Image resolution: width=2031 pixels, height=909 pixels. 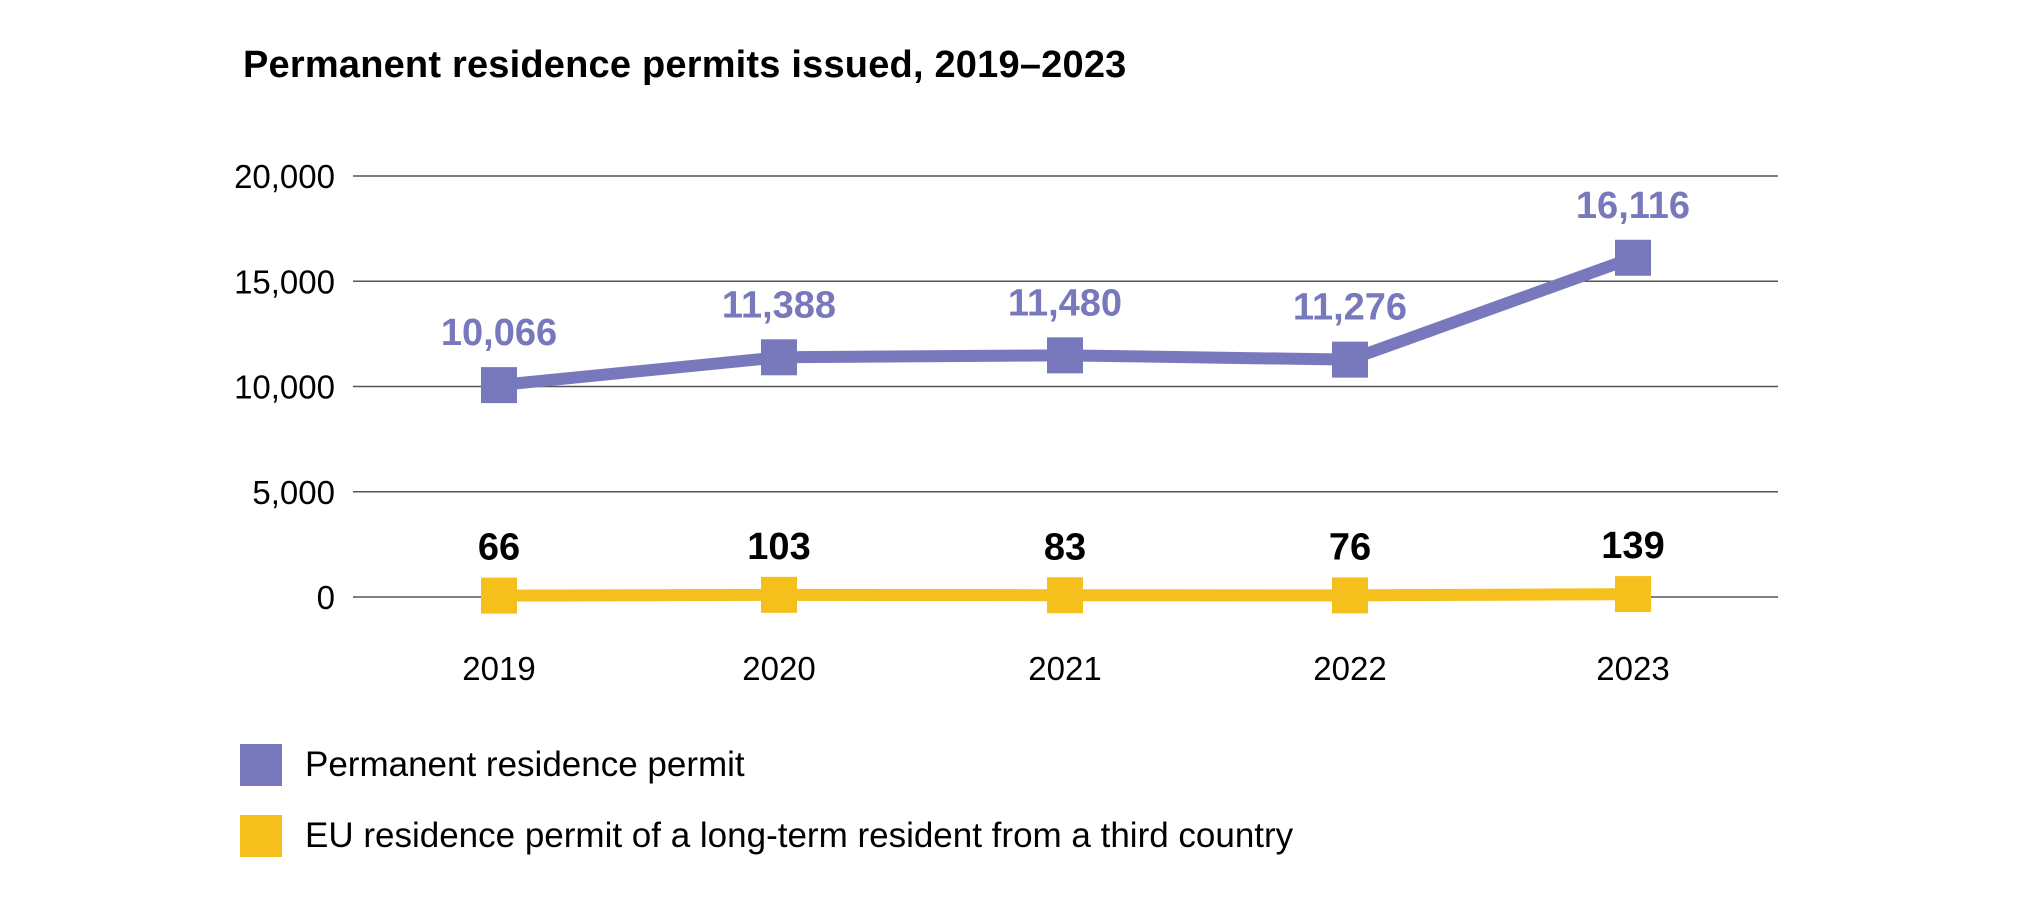 I want to click on data-label: 11,388, so click(x=779, y=305).